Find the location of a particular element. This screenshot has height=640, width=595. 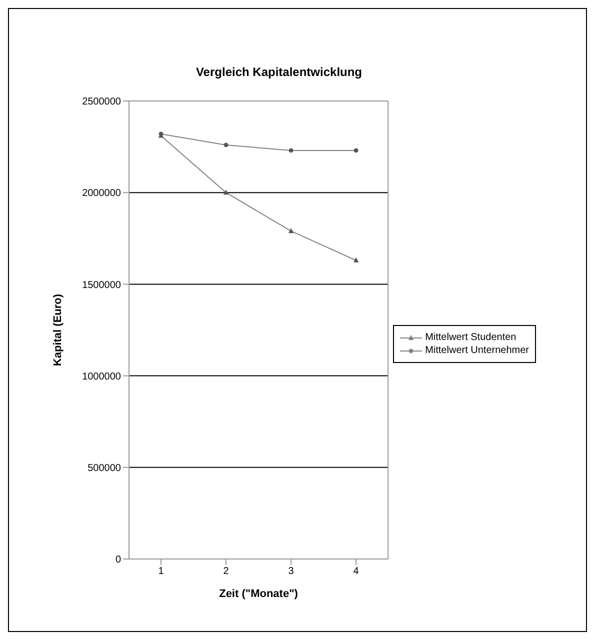

y-tick-label: 1000000 is located at coordinates (102, 376).